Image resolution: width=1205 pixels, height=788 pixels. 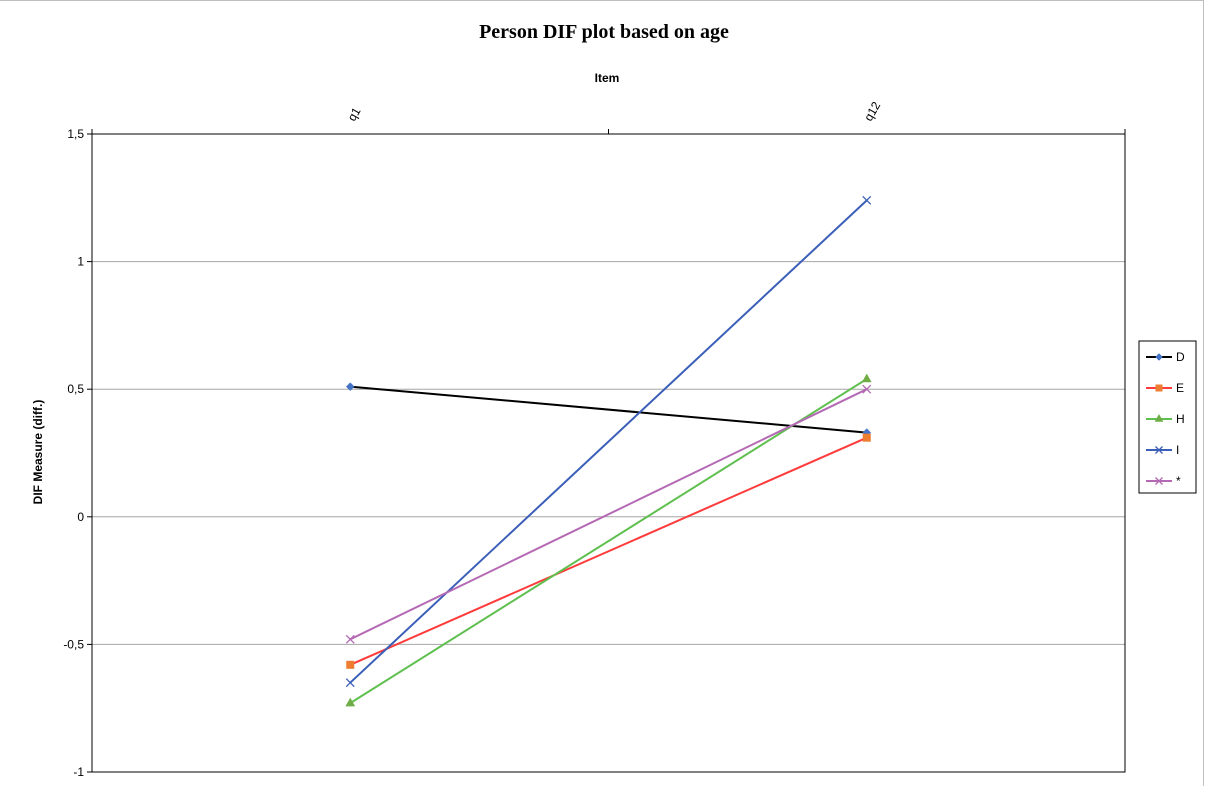 I want to click on y-tick-label: -1, so click(x=78, y=772).